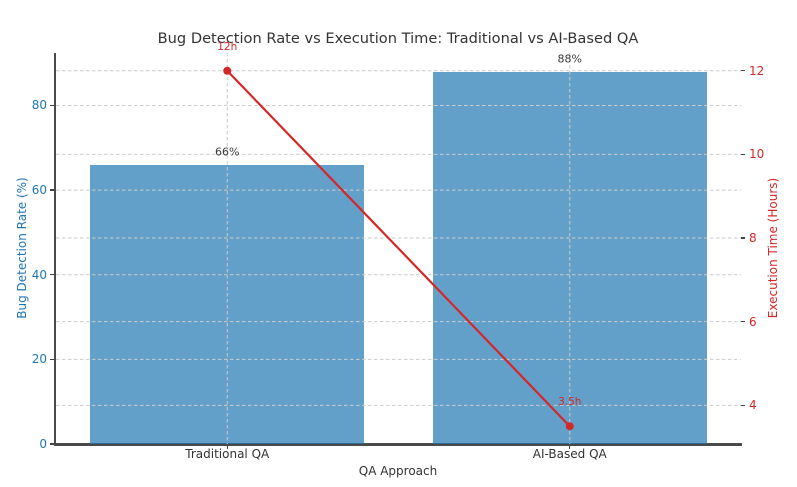 The height and width of the screenshot is (487, 797). I want to click on right-y-tick-label: 10, so click(757, 154).